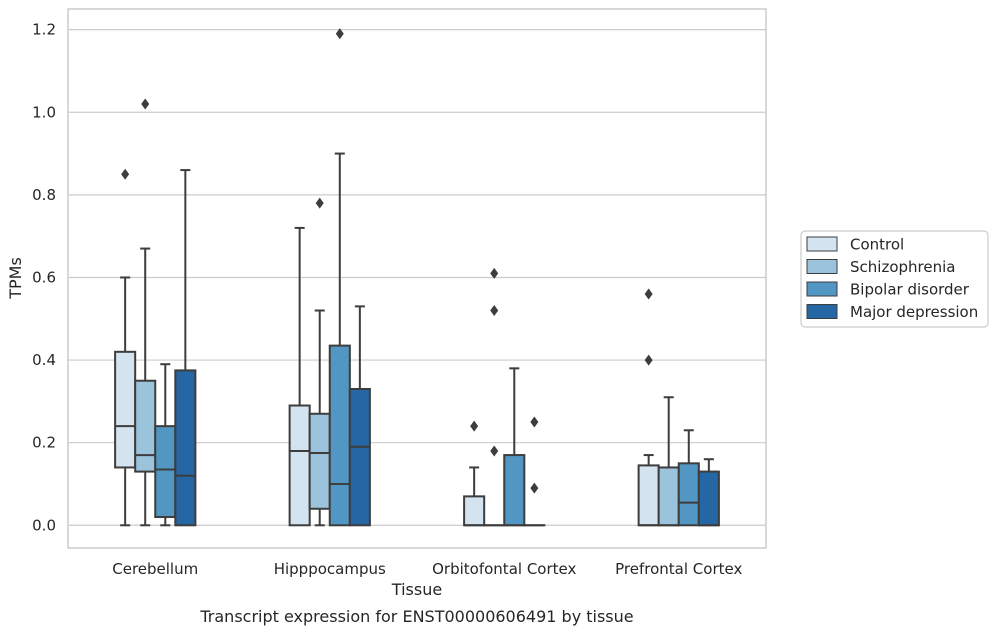  I want to click on y-tick-label: 1.2, so click(44, 30).